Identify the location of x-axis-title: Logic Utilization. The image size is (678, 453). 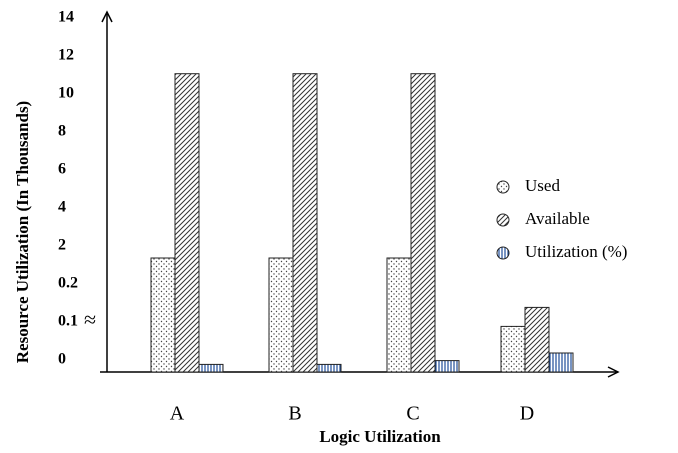
(380, 436).